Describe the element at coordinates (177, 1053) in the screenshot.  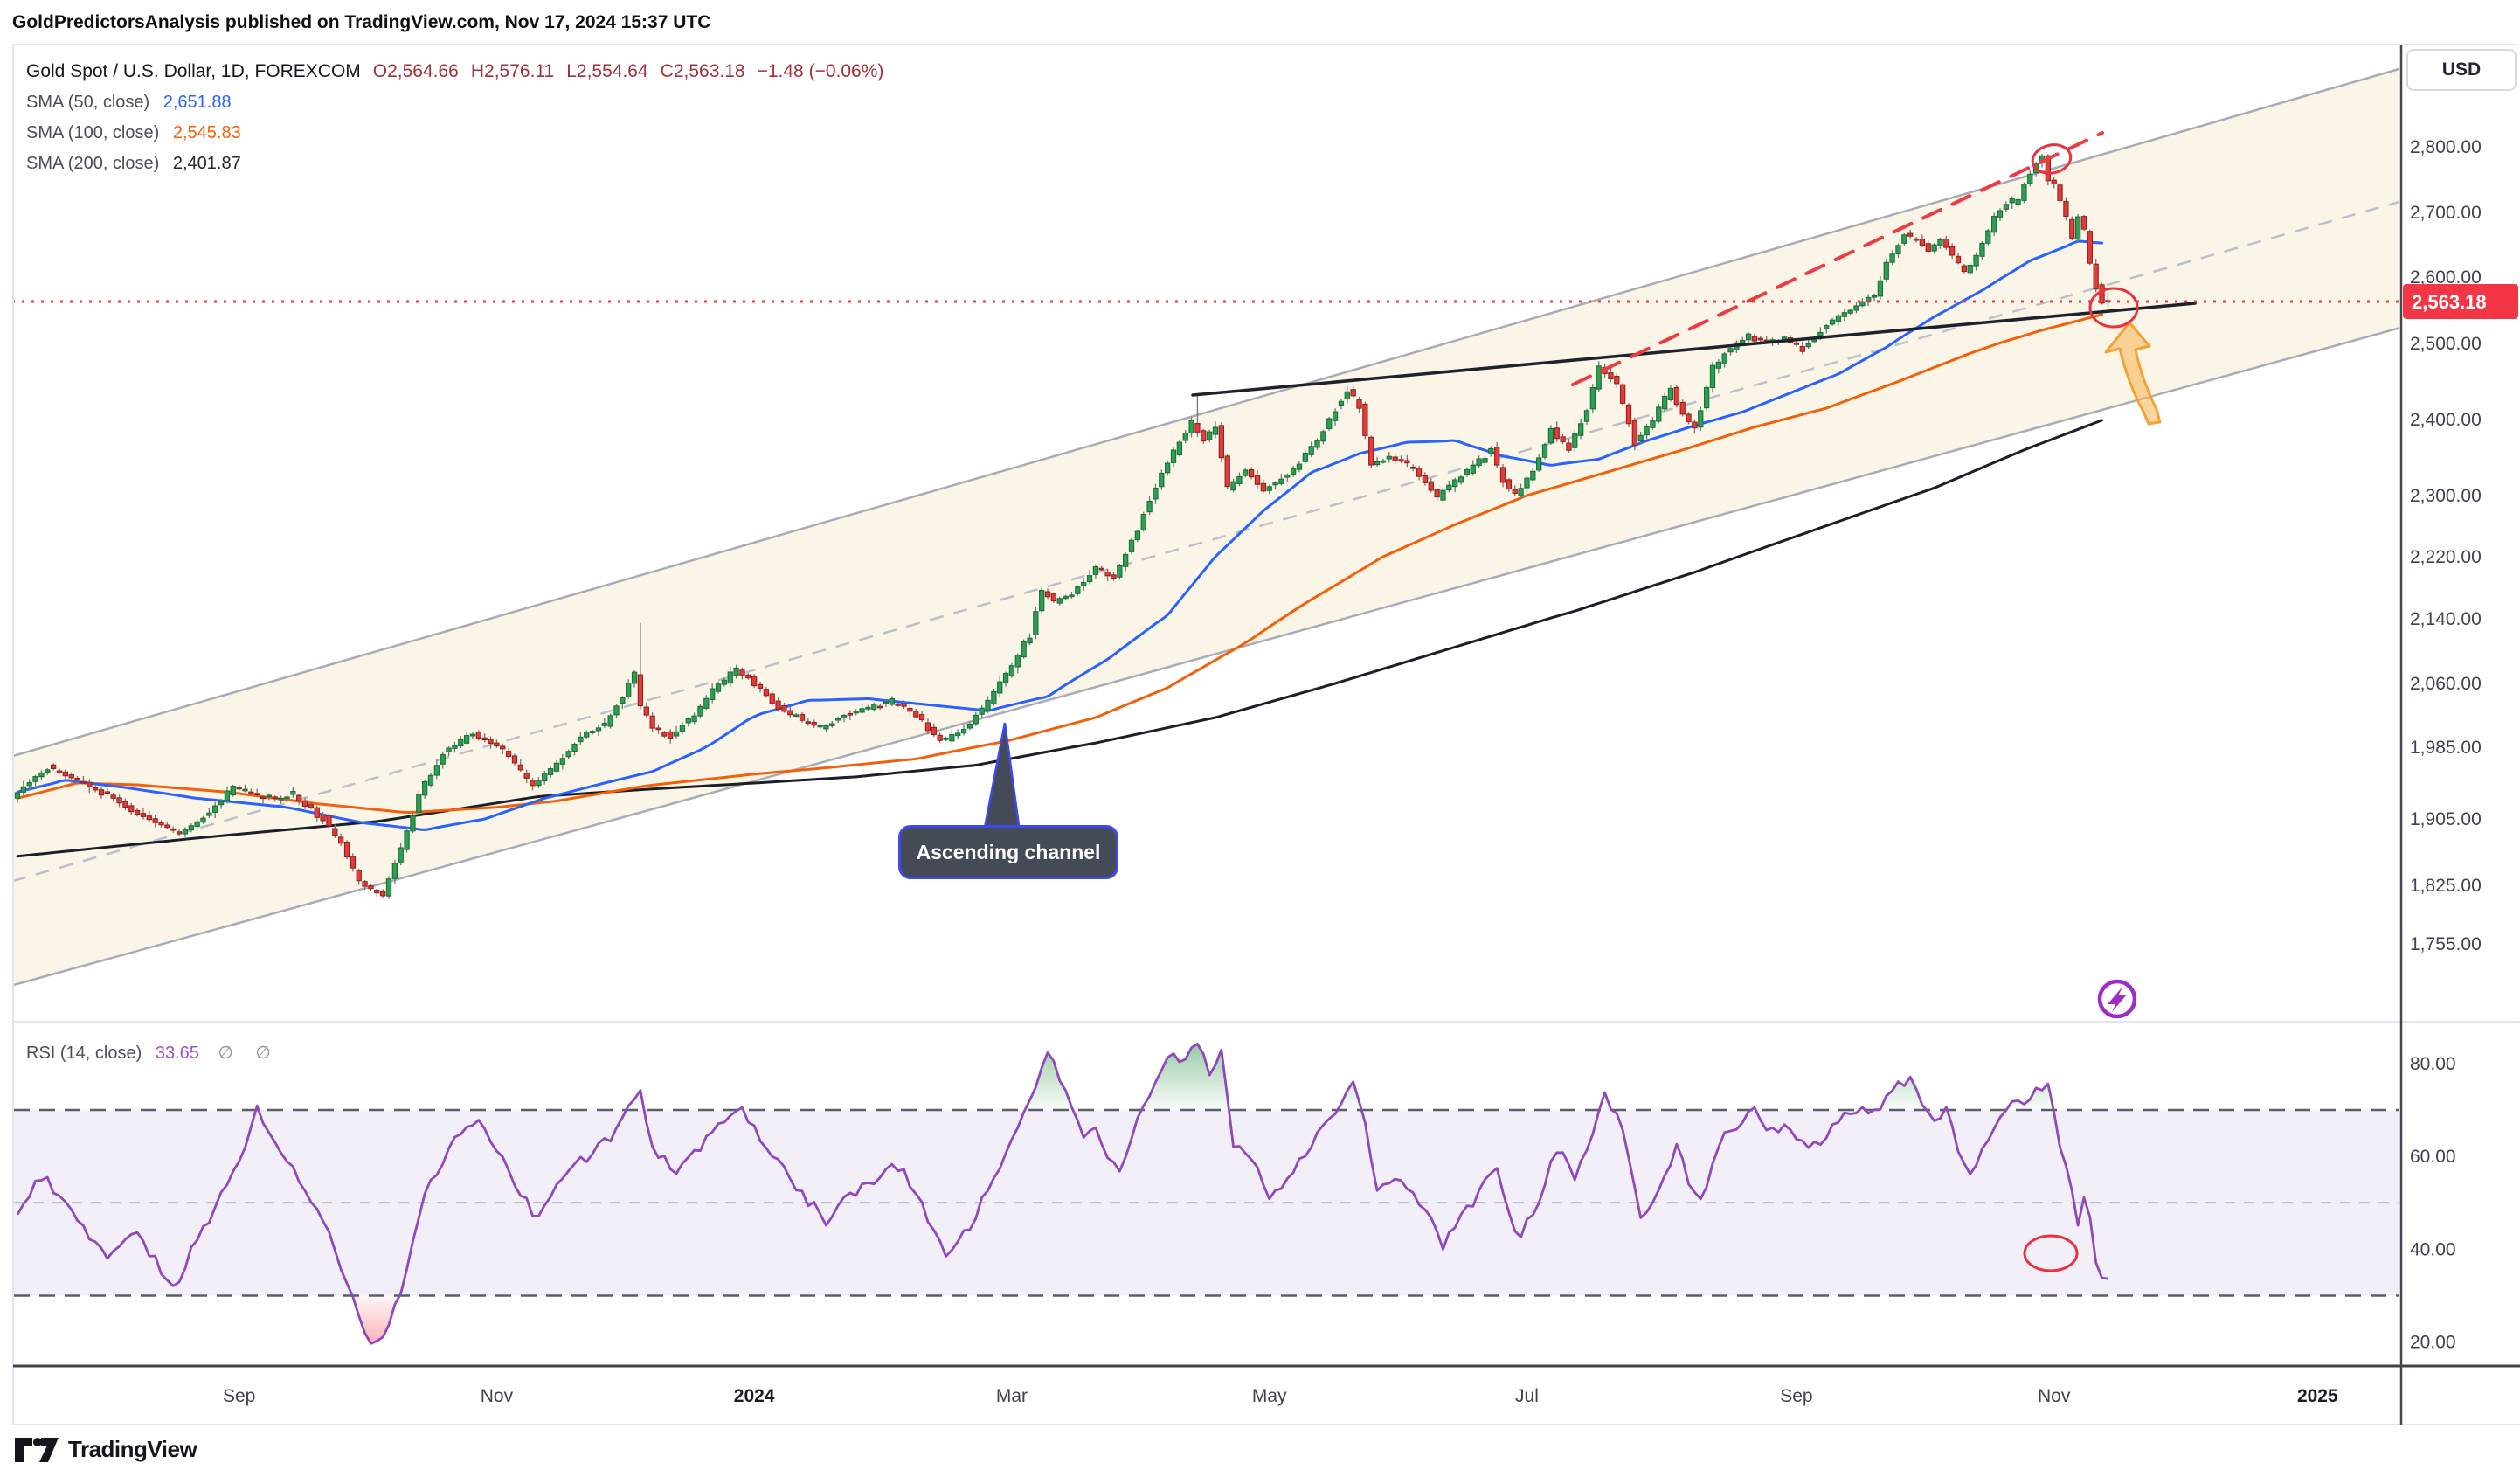
I see `rsi-value: 33.65` at that location.